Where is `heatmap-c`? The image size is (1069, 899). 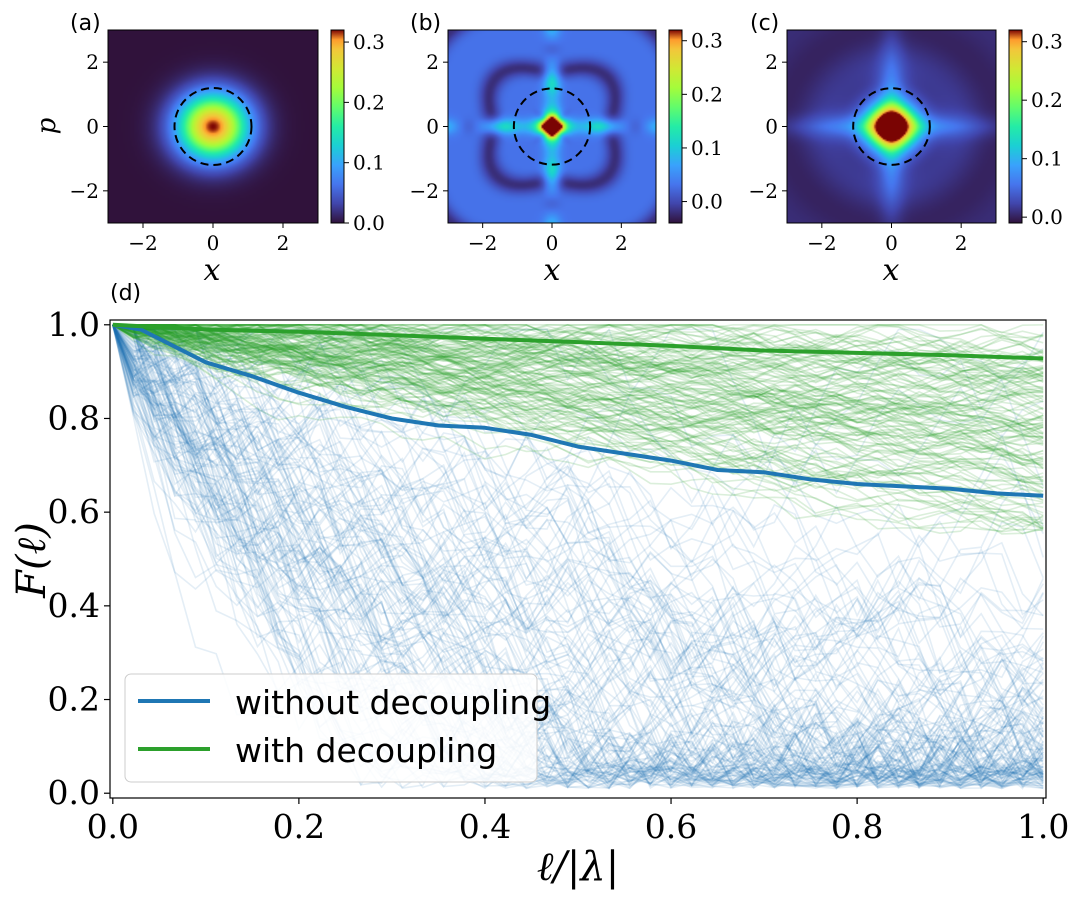 heatmap-c is located at coordinates (891, 126).